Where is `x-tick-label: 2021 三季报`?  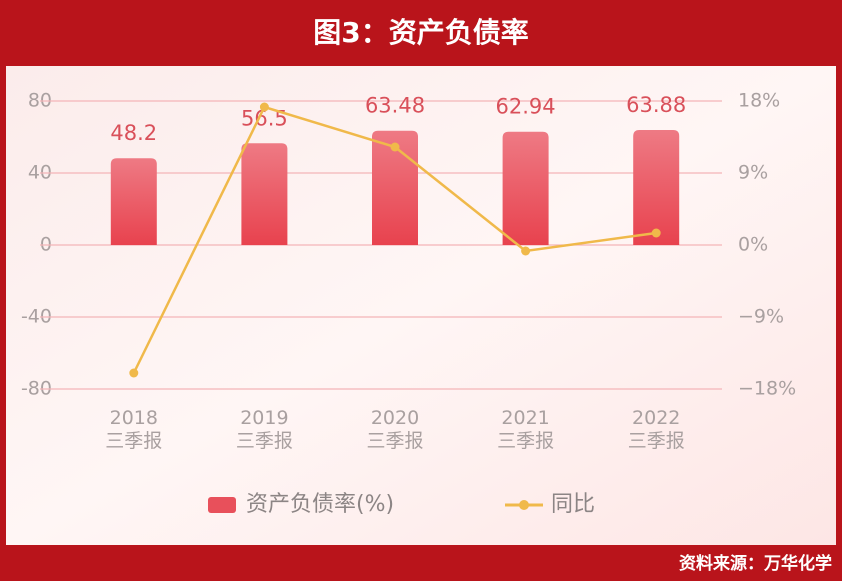 x-tick-label: 2021 三季报 is located at coordinates (525, 429).